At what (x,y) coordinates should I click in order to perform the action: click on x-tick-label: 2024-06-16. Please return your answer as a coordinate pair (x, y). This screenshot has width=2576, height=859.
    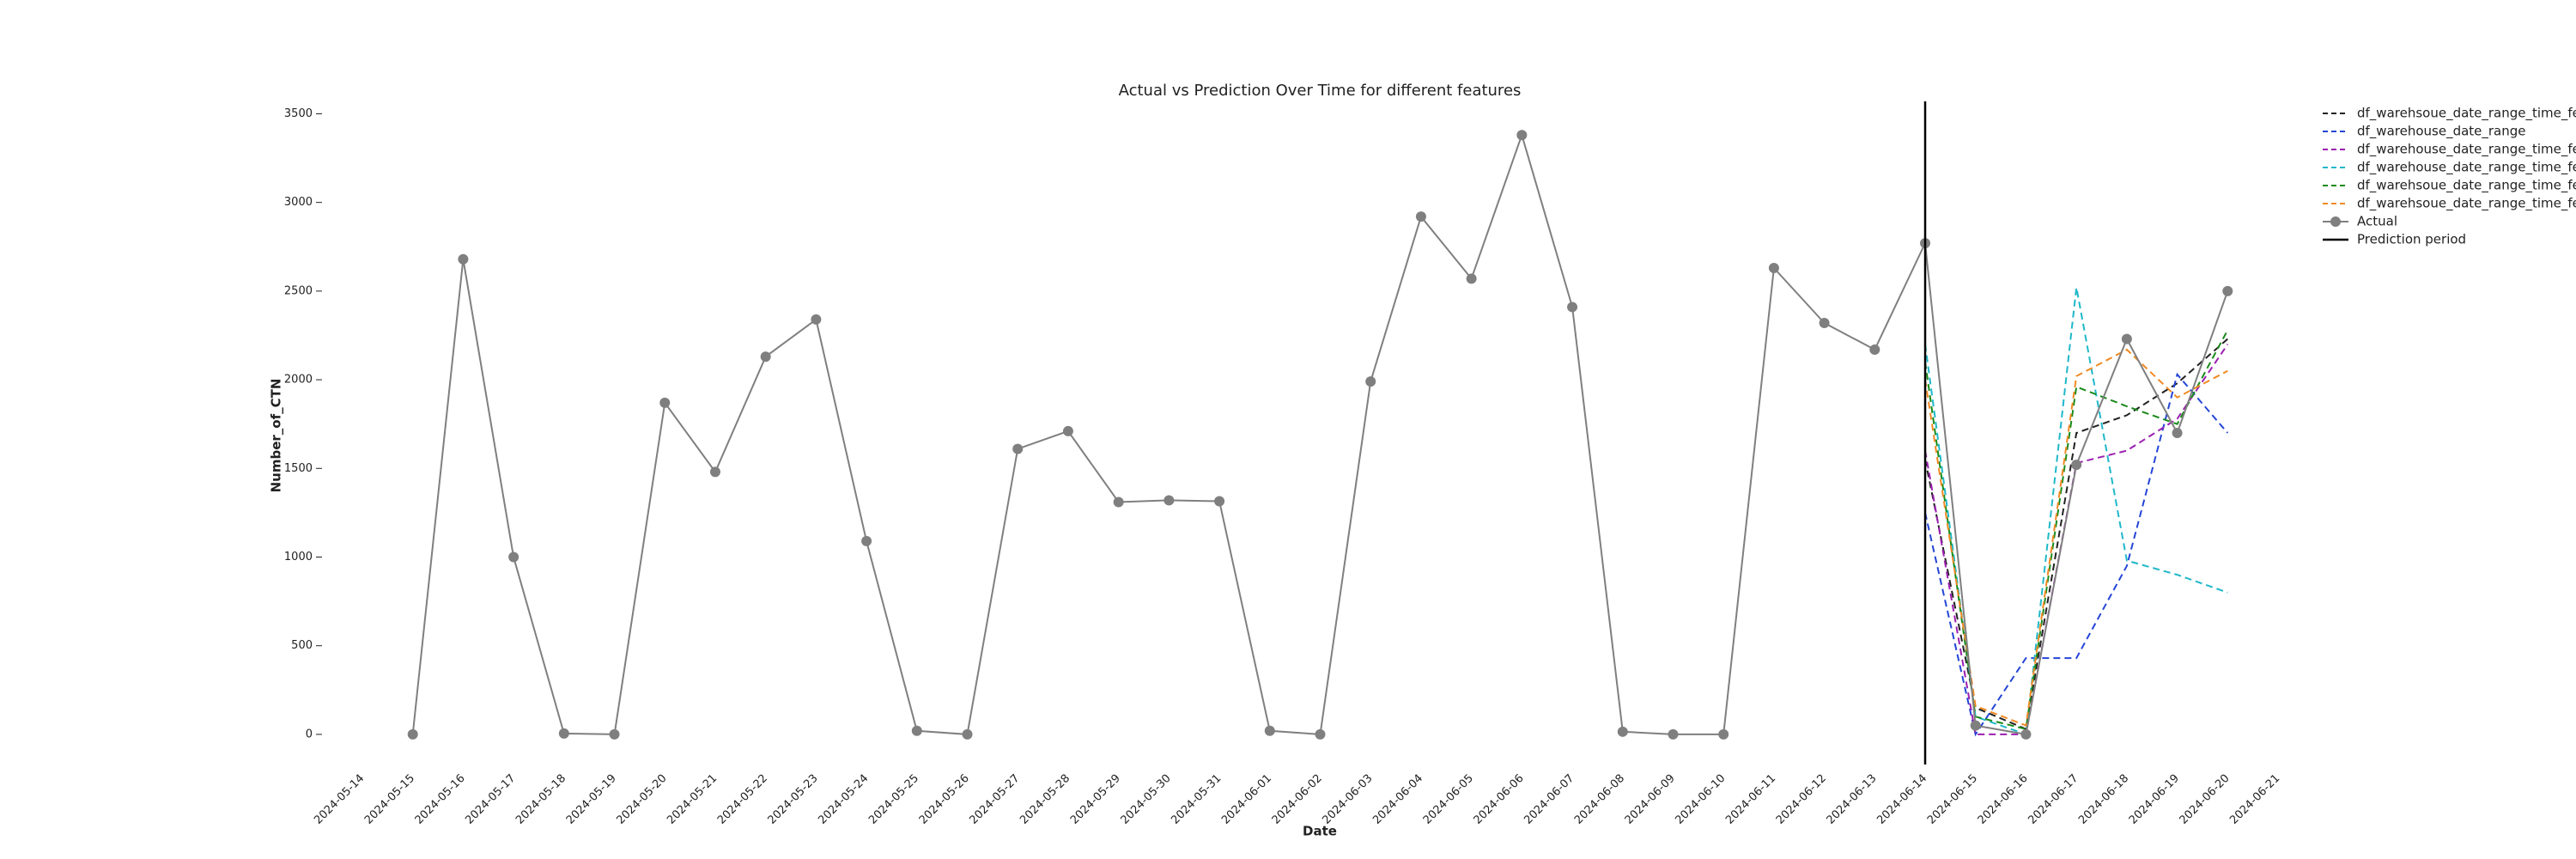
    Looking at the image, I should click on (2004, 799).